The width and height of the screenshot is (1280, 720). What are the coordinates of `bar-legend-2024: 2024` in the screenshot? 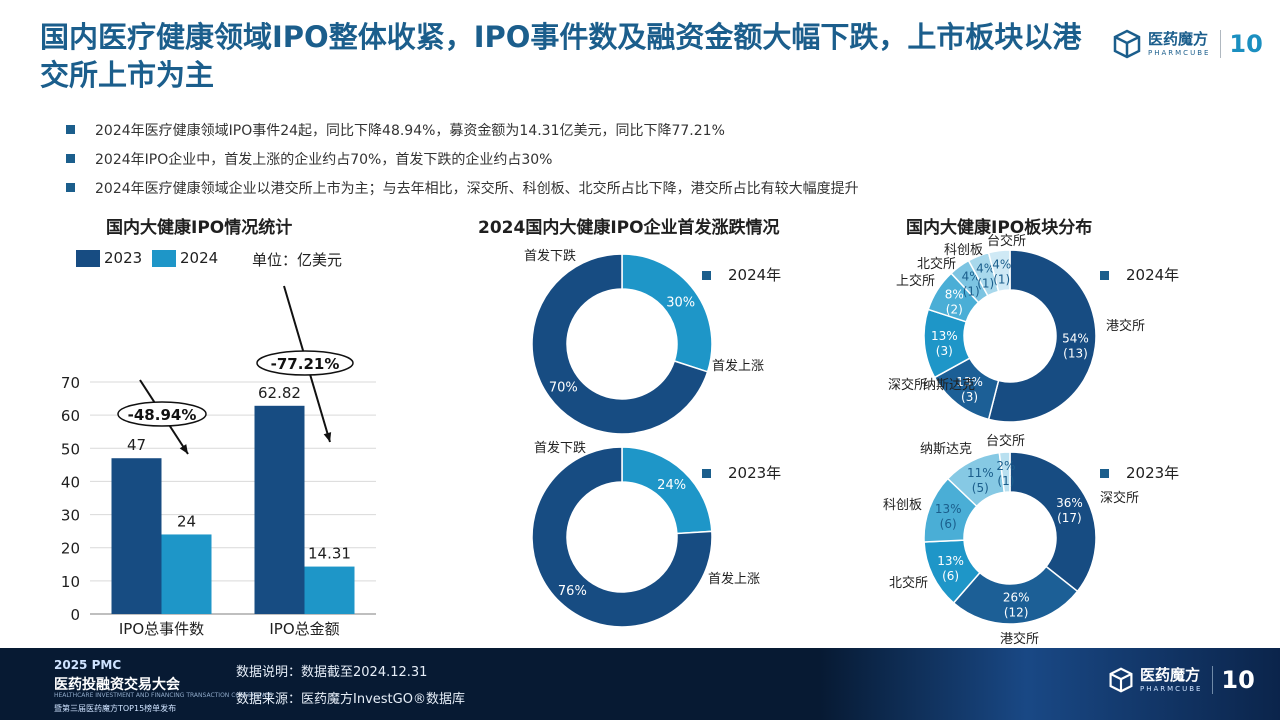 It's located at (185, 258).